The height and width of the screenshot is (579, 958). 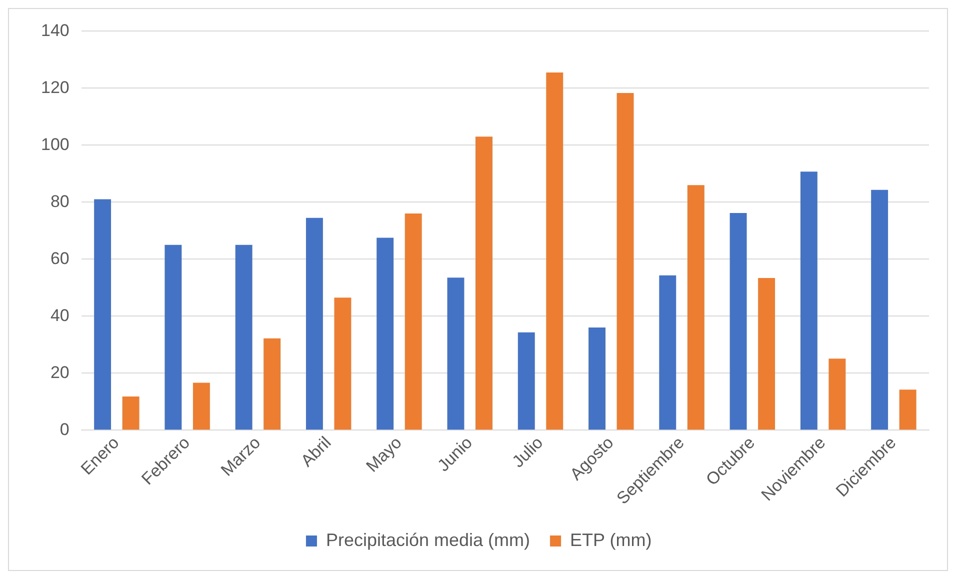 I want to click on legend-label: ETP (mm), so click(x=611, y=540).